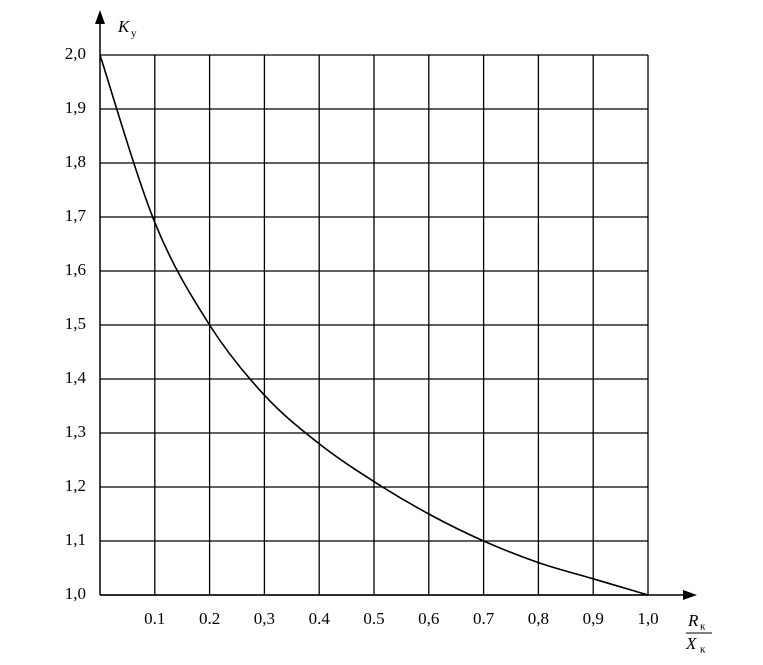 Image resolution: width=763 pixels, height=665 pixels. What do you see at coordinates (264, 618) in the screenshot?
I see `x-tick-label: 0,3` at bounding box center [264, 618].